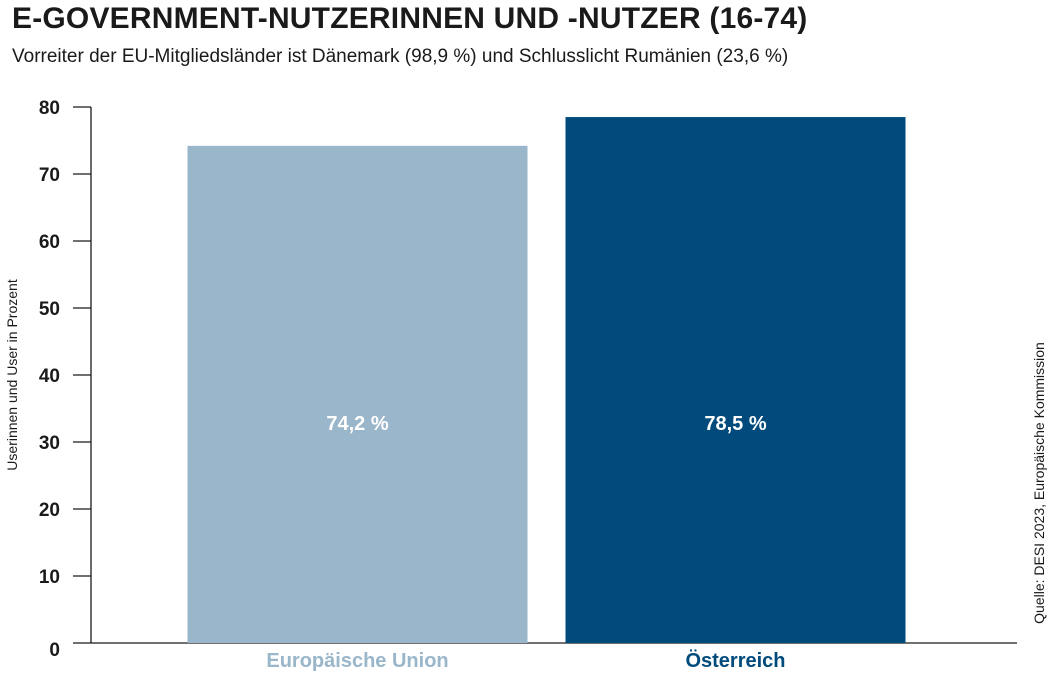 Image resolution: width=1051 pixels, height=677 pixels. Describe the element at coordinates (735, 424) in the screenshot. I see `bar-value-label-2: 78,5 %` at that location.